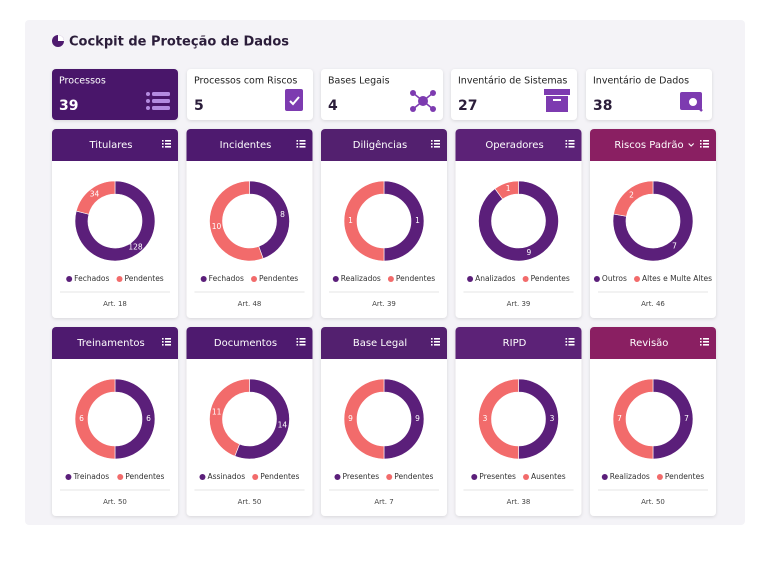 This screenshot has width=769, height=564. What do you see at coordinates (382, 94) in the screenshot?
I see `kpi-card: Bases Legais 4` at bounding box center [382, 94].